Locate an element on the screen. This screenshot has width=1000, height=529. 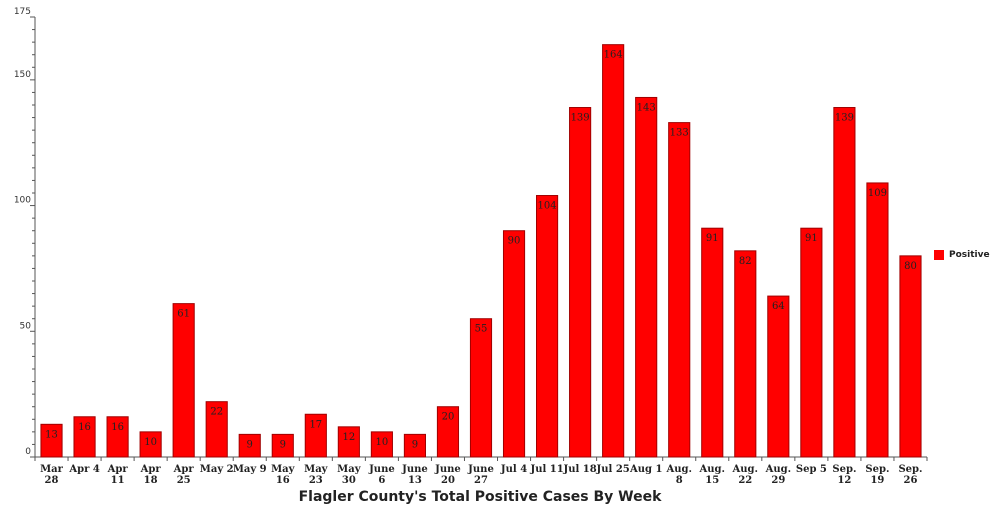
x-tick-label: 26 is located at coordinates (911, 480).